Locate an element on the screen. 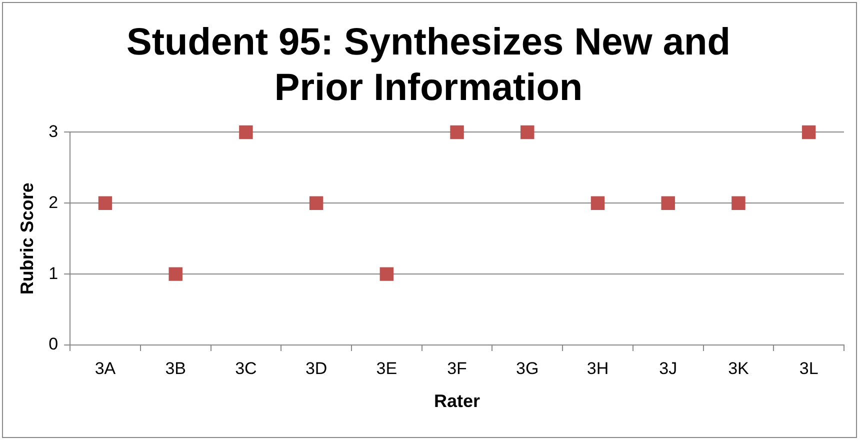 The width and height of the screenshot is (861, 442). x-tick-label: 3F is located at coordinates (457, 368).